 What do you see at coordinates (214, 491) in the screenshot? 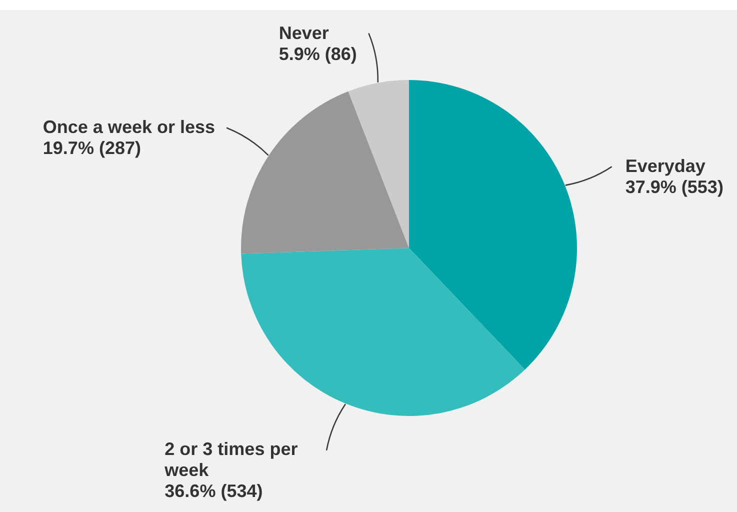
I see `data-label: 36.6% (534)` at bounding box center [214, 491].